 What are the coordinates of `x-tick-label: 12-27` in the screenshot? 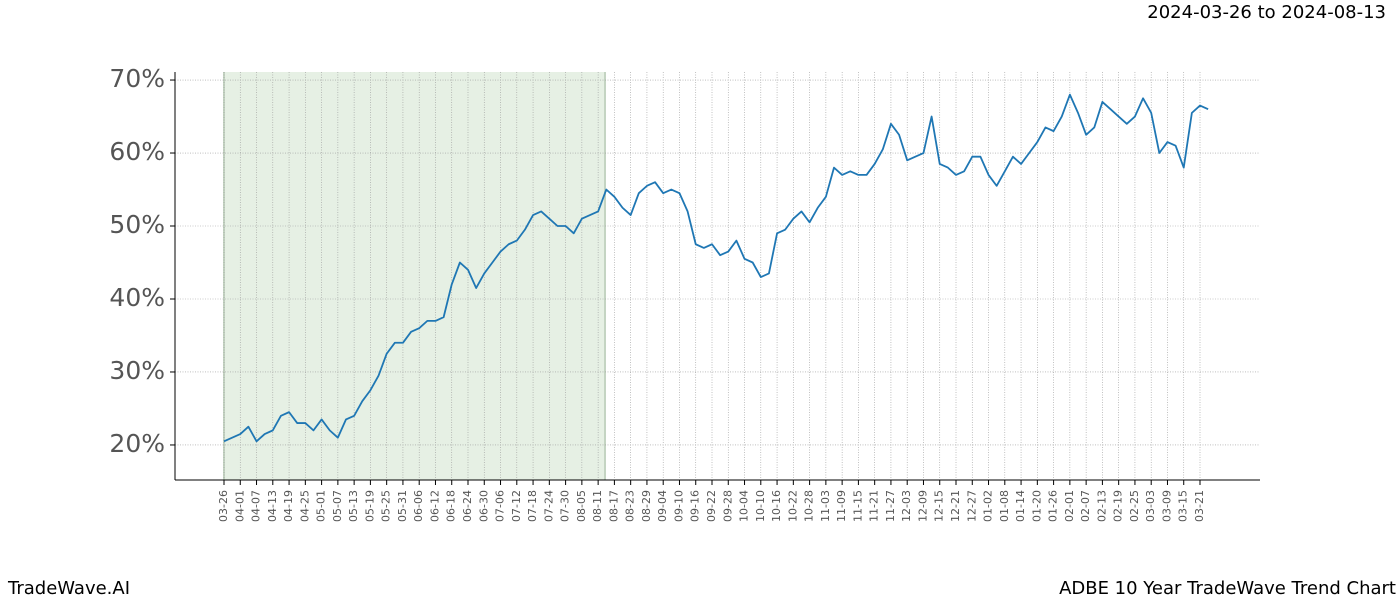 It's located at (971, 506).